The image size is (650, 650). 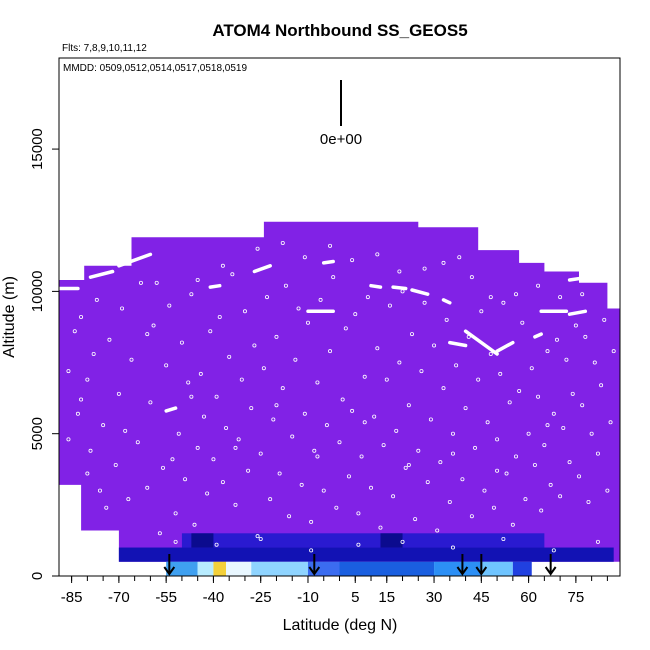 I want to click on x-tick-label: 75, so click(x=576, y=597).